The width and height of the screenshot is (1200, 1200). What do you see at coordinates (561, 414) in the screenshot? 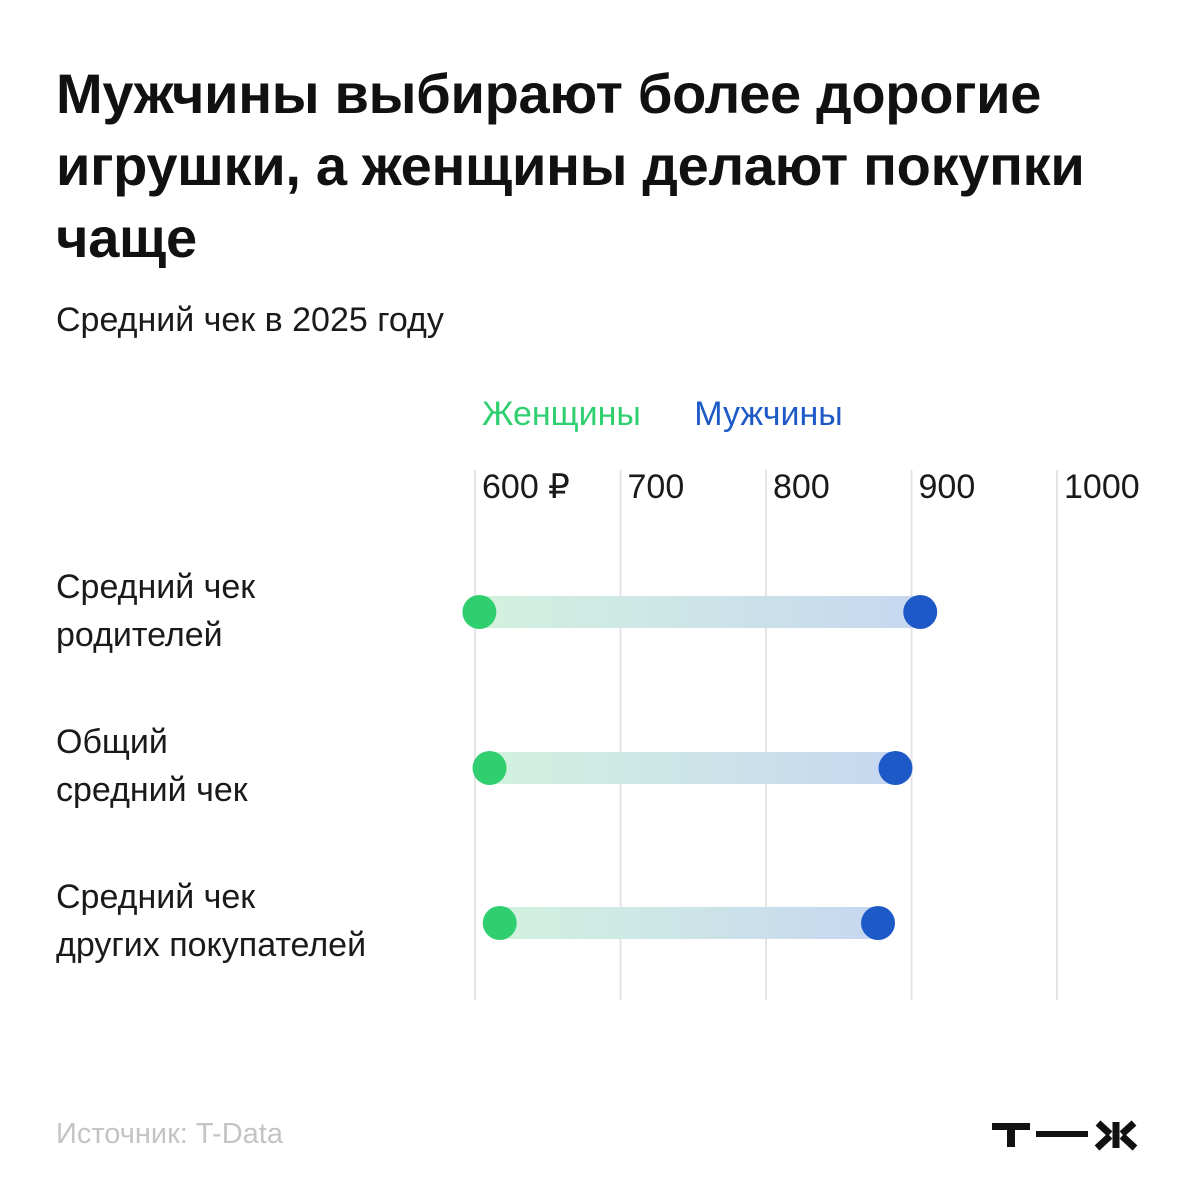
I see `legend-women: Женщины` at bounding box center [561, 414].